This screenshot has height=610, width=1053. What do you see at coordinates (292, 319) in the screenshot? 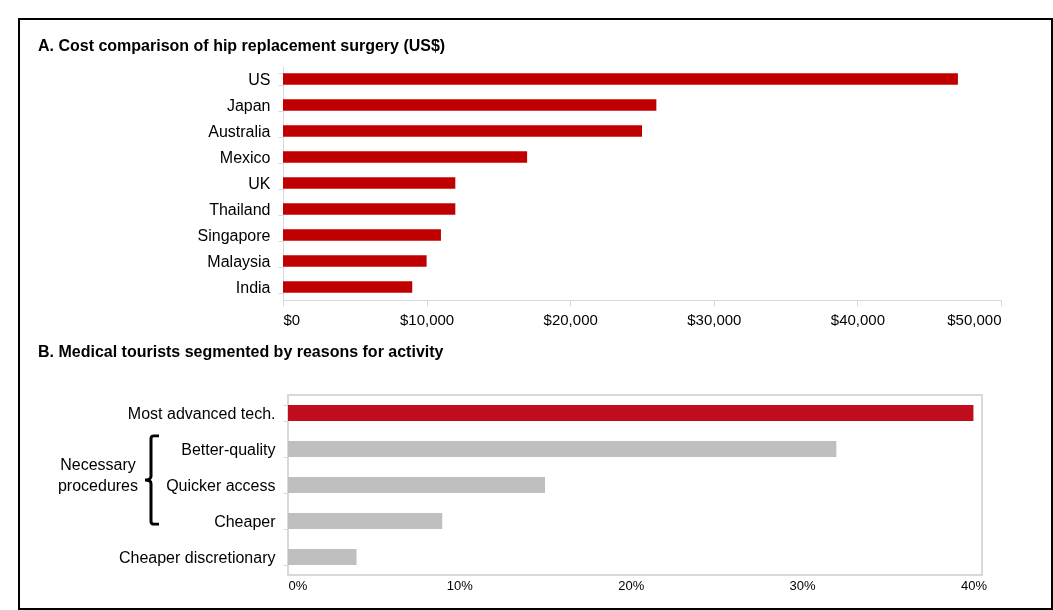
I see `x-tick-label: $0` at bounding box center [292, 319].